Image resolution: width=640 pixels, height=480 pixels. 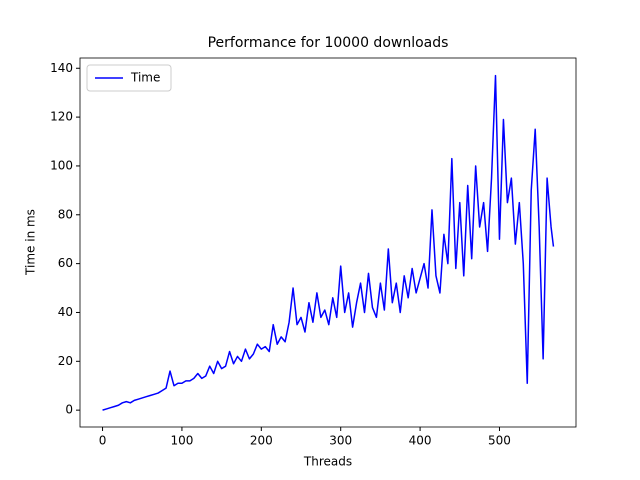 I want to click on y-tick-label: 80, so click(x=65, y=214).